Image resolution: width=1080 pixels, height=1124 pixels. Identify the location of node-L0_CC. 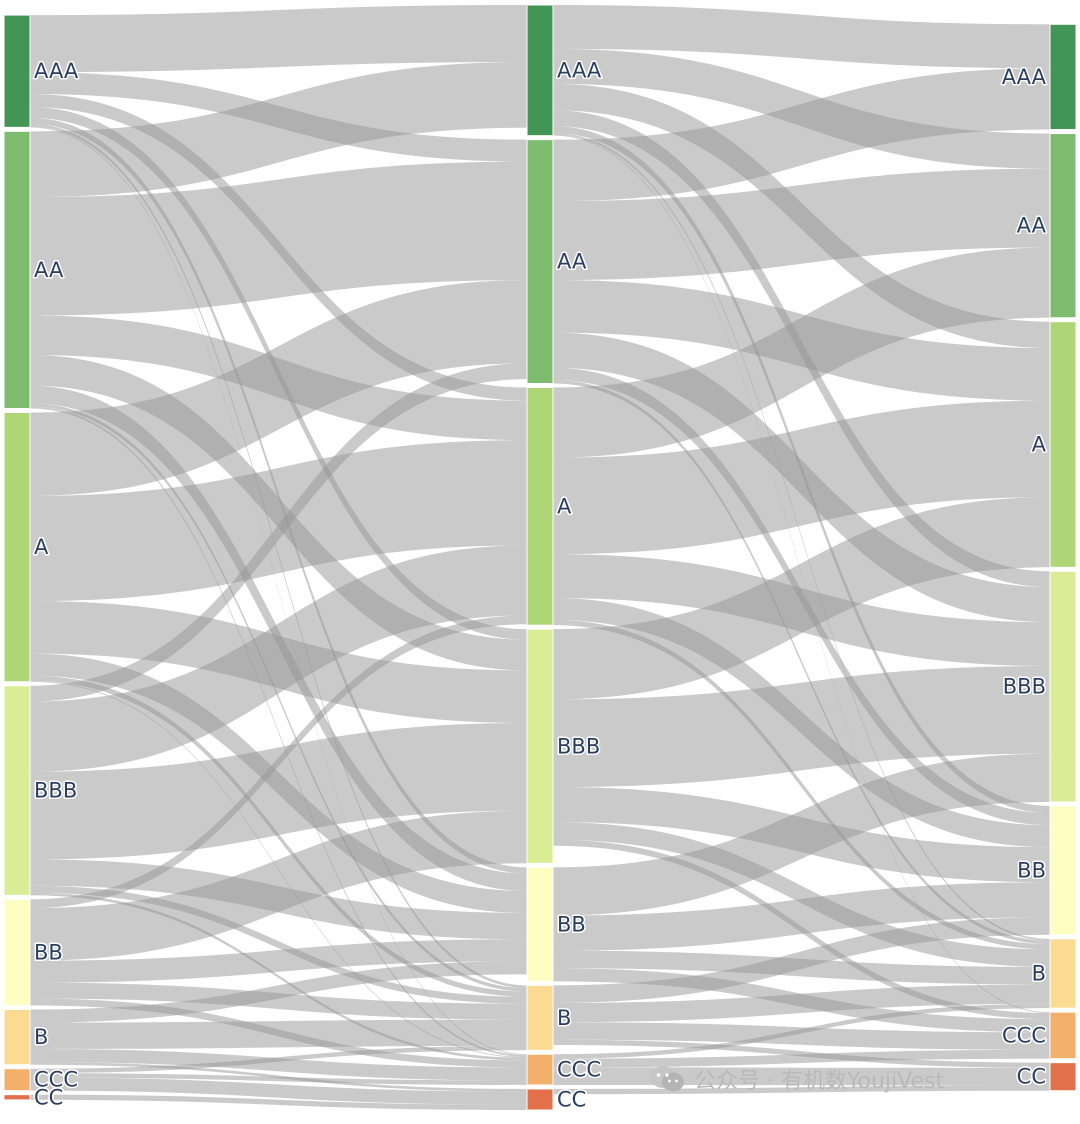
(17, 1097).